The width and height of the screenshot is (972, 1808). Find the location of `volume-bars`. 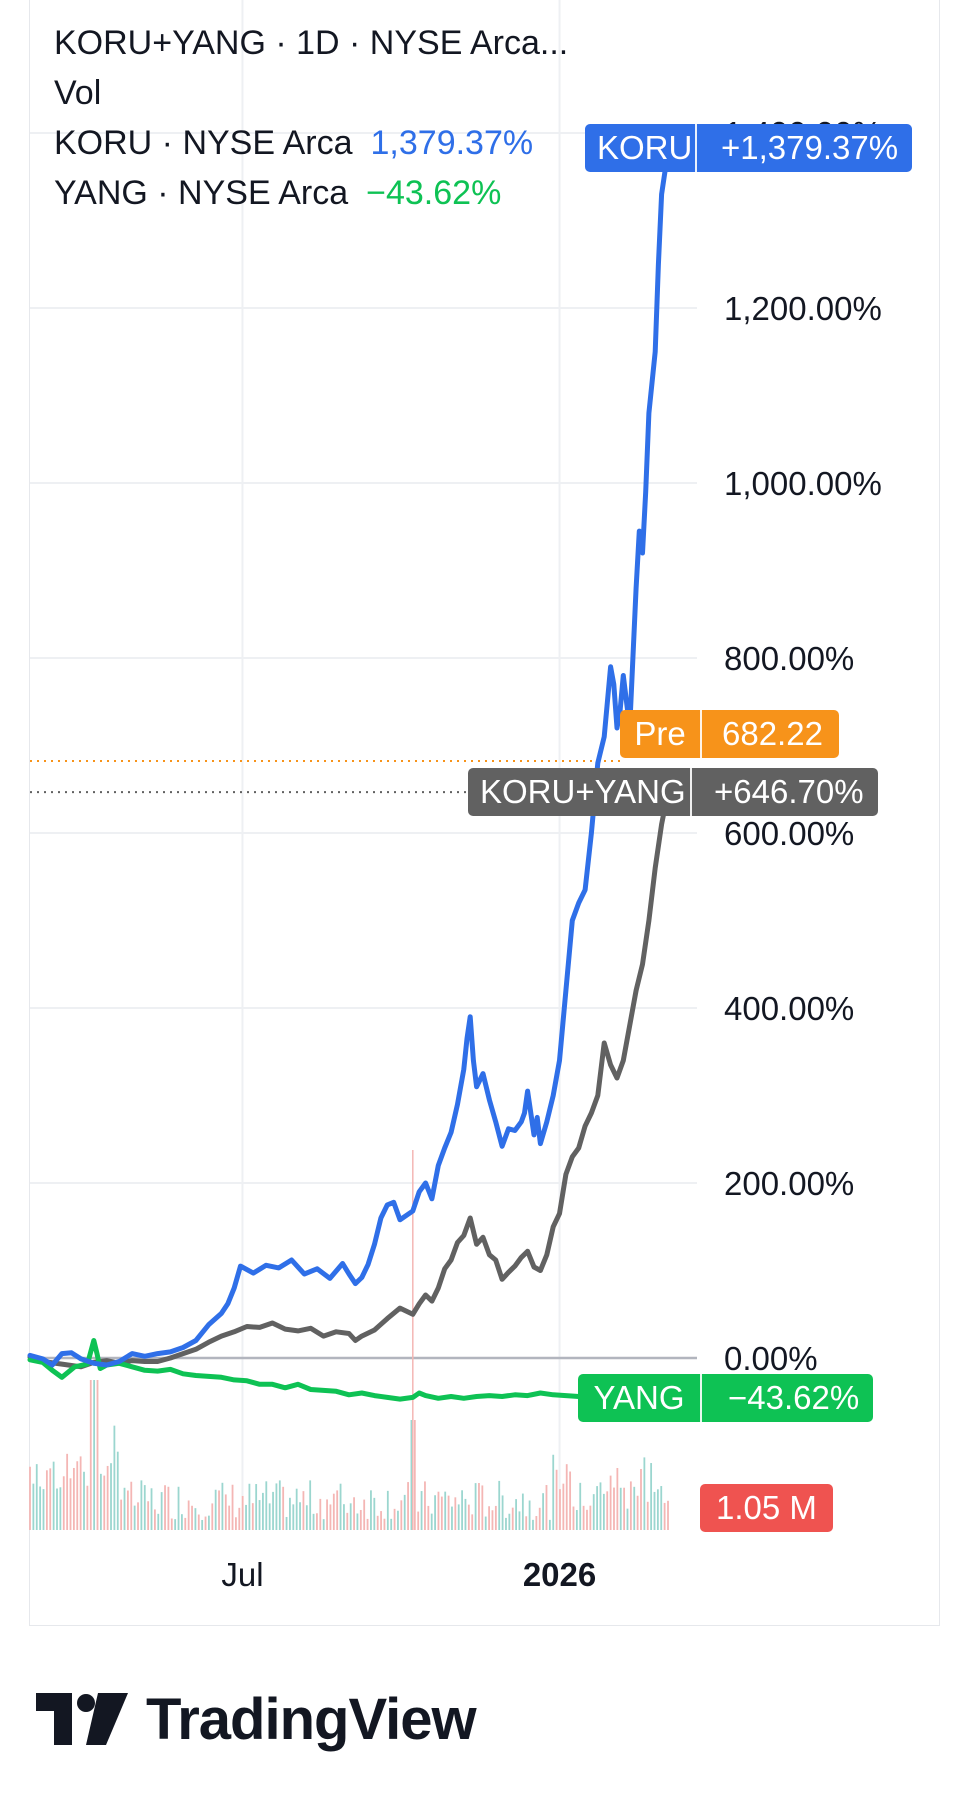

volume-bars is located at coordinates (349, 1340).